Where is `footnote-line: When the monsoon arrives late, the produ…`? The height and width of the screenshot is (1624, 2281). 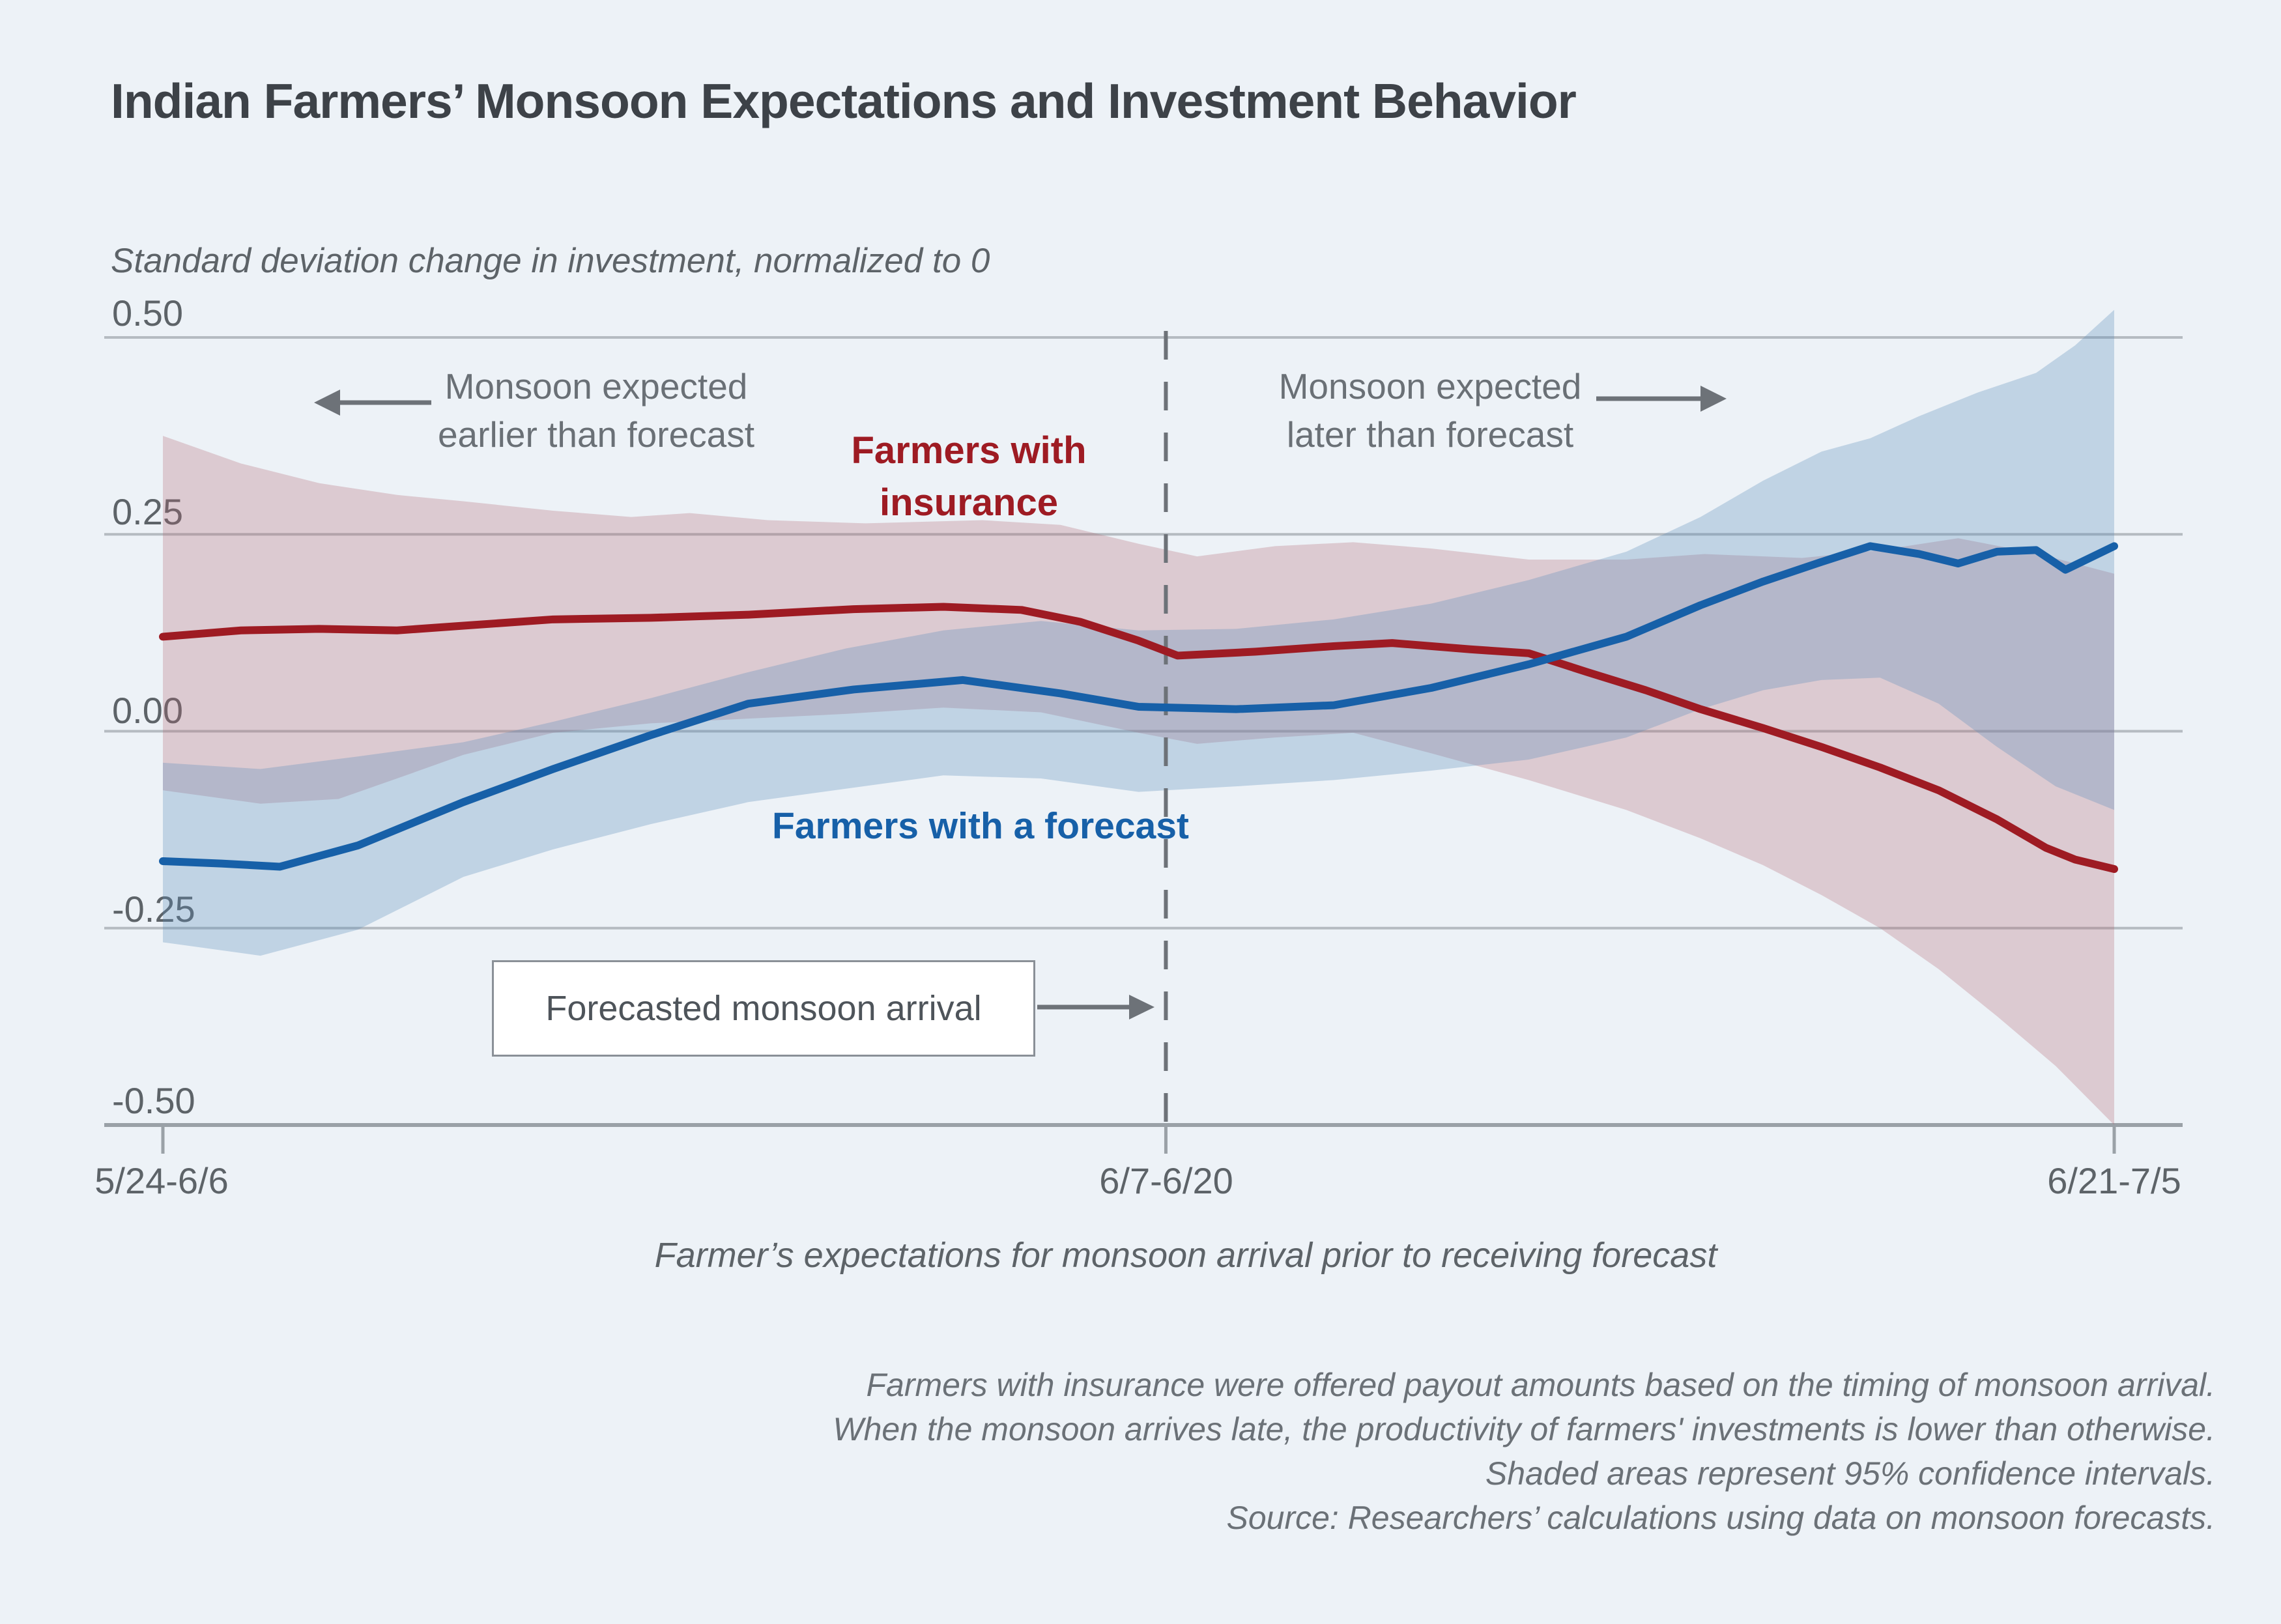 footnote-line: When the monsoon arrives late, the produ… is located at coordinates (1524, 1429).